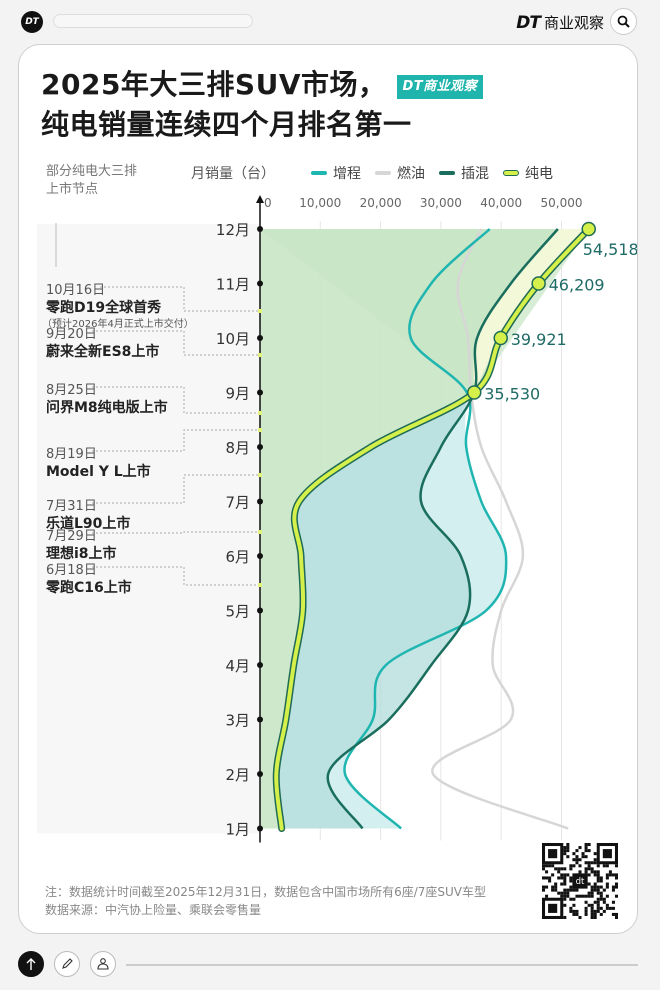  I want to click on event-date: 6月18日, so click(71, 570).